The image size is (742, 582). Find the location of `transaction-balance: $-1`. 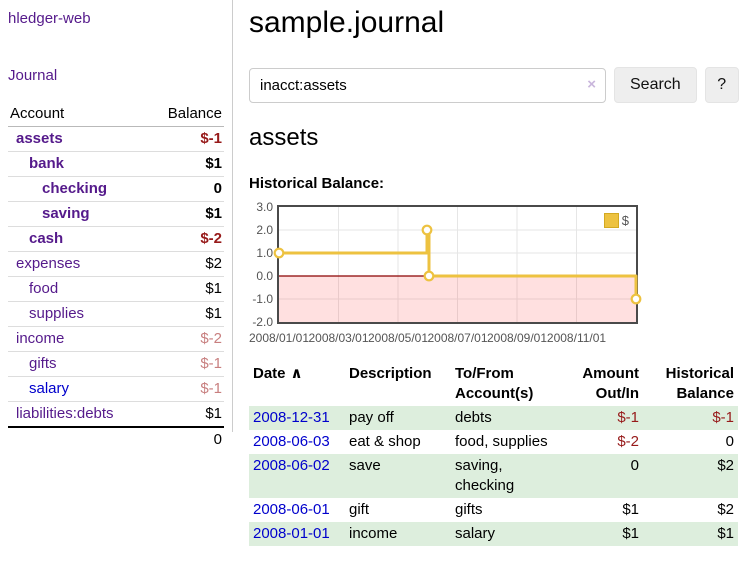

transaction-balance: $-1 is located at coordinates (723, 417).